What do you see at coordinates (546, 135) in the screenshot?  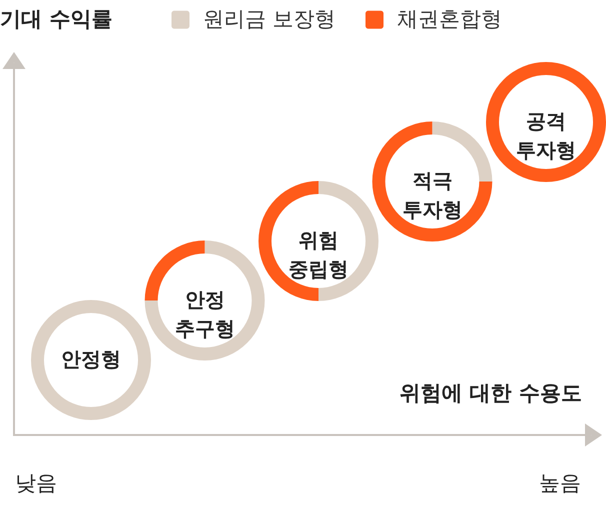 I see `slice-label: 공격 투자형` at bounding box center [546, 135].